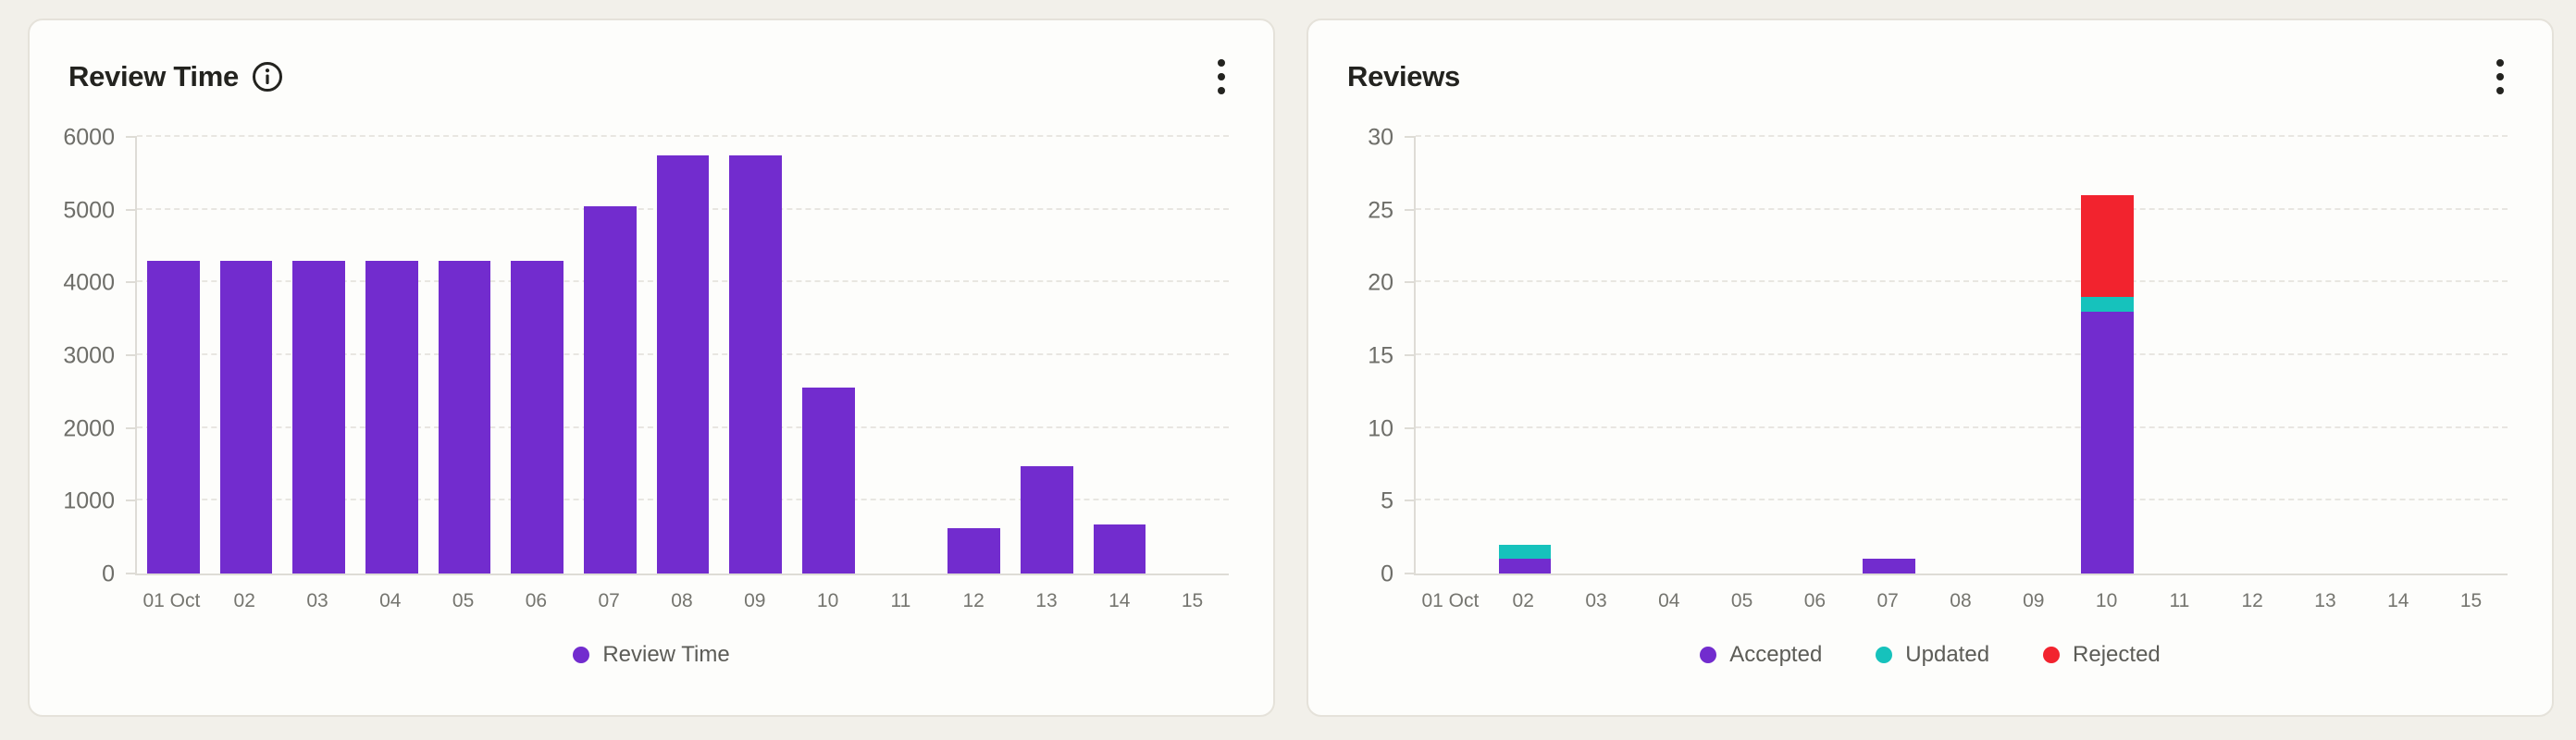 This screenshot has height=740, width=2576. Describe the element at coordinates (1948, 655) in the screenshot. I see `legend-label: Updated` at that location.